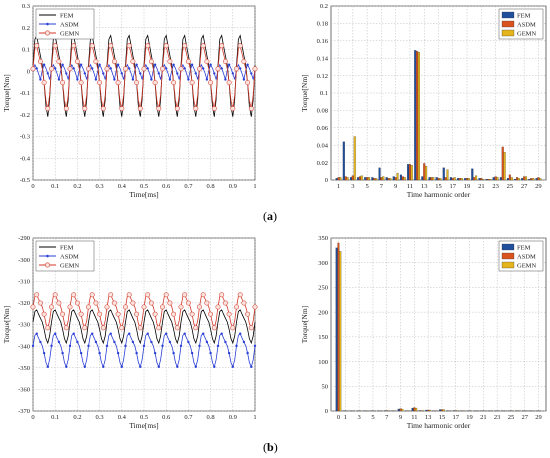 This screenshot has width=550, height=458. What do you see at coordinates (366, 186) in the screenshot?
I see `a-right-xtick-label: 5` at bounding box center [366, 186].